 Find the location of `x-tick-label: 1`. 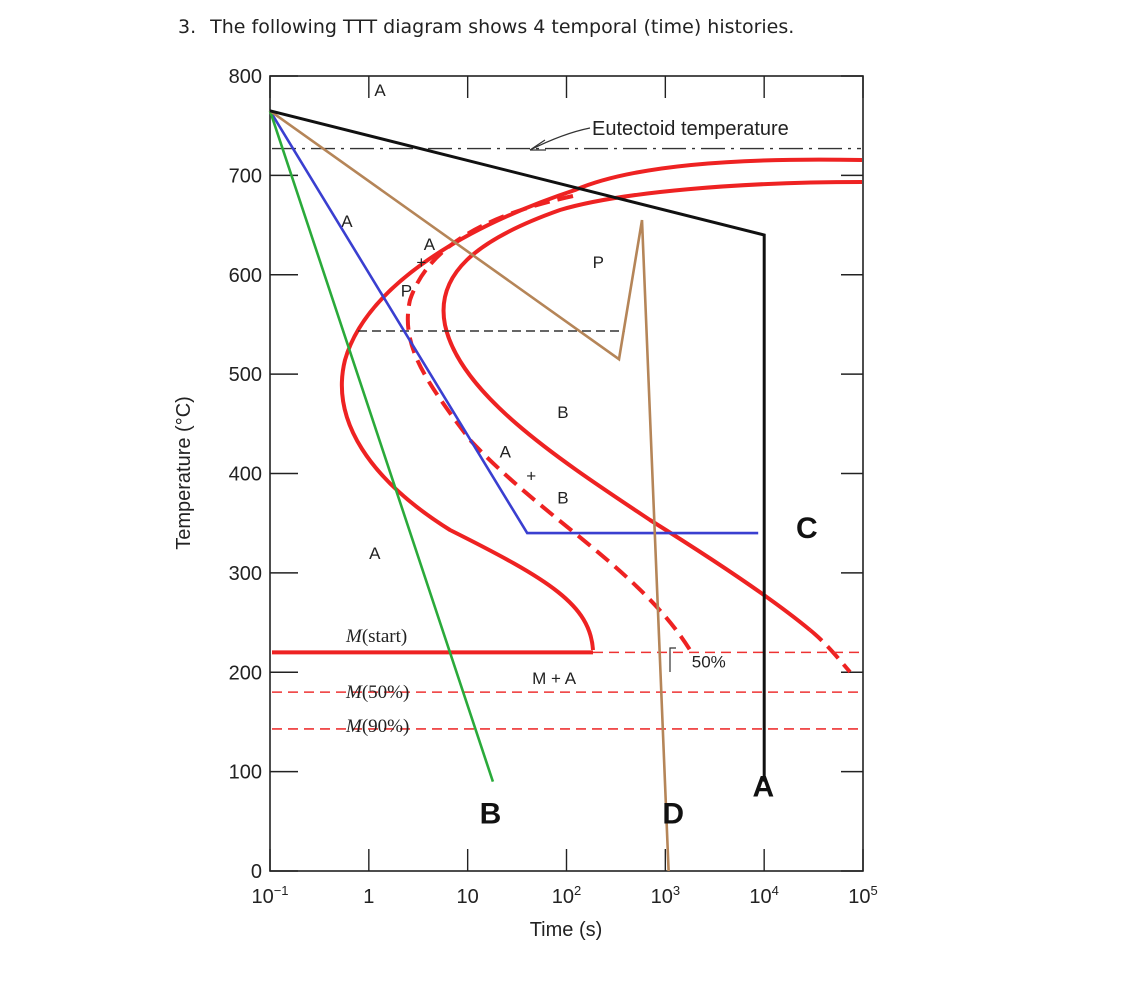

x-tick-label: 1 is located at coordinates (368, 897).